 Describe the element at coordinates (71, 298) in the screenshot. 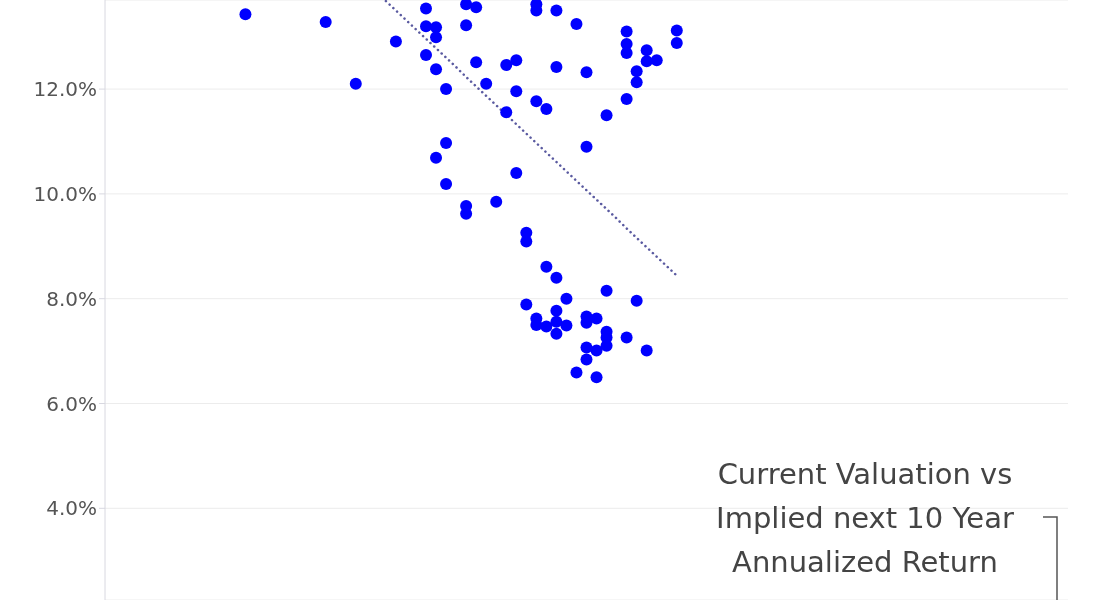

I see `y-tick-label: 8.0%` at that location.